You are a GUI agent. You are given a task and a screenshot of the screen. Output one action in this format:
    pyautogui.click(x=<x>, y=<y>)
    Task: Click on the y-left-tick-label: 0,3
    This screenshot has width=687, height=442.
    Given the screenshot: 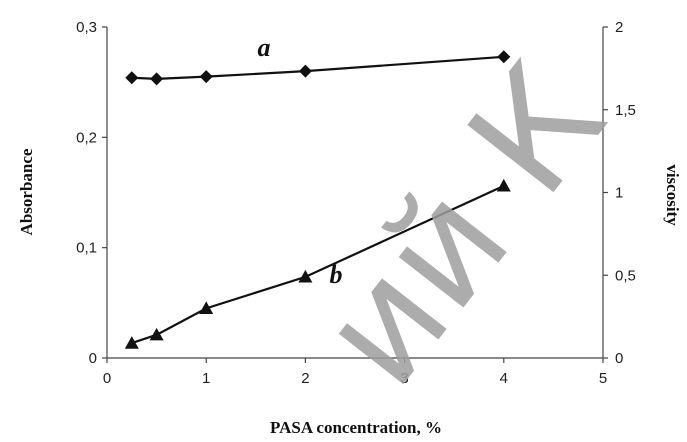 What is the action you would take?
    pyautogui.click(x=86, y=27)
    